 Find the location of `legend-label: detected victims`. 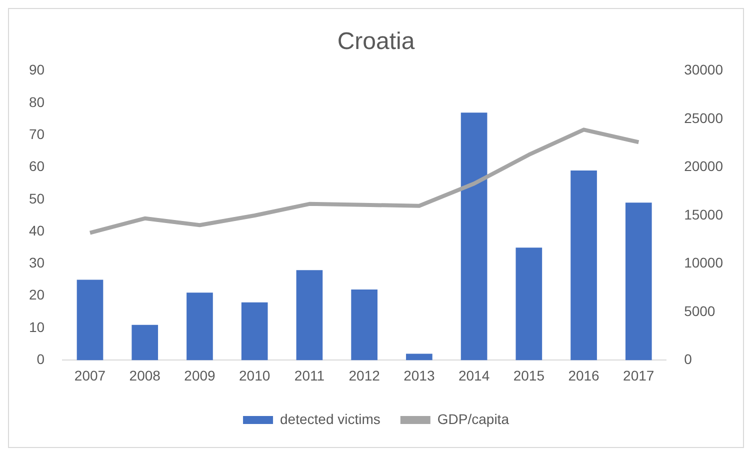

legend-label: detected victims is located at coordinates (330, 418).